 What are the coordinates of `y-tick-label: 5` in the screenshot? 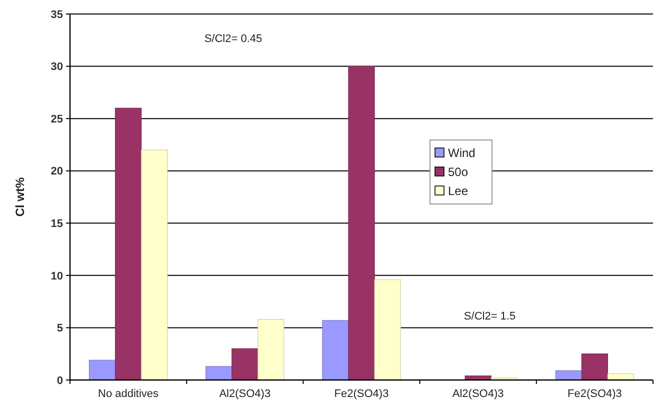 It's located at (59, 328).